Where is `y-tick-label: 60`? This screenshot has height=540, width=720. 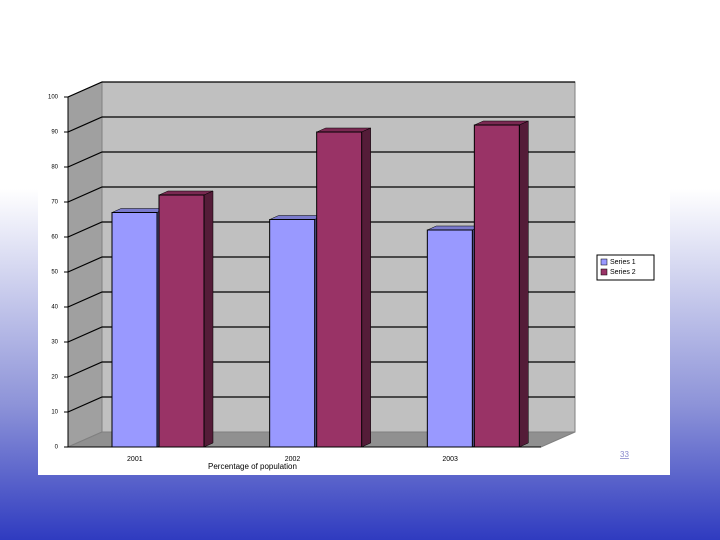
y-tick-label: 60 is located at coordinates (54, 238).